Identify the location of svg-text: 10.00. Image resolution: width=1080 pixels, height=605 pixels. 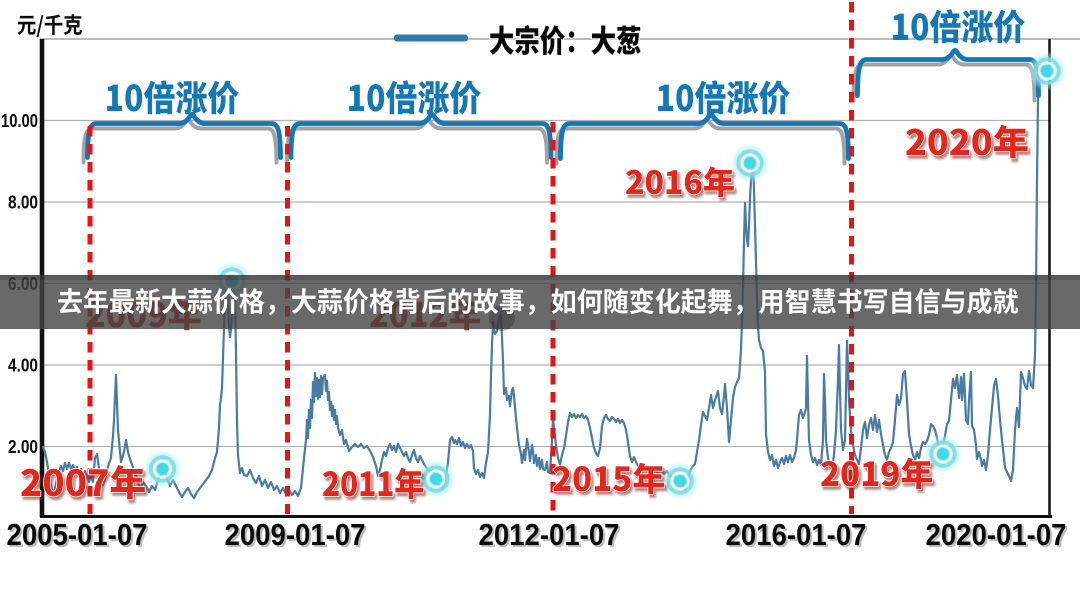
(19, 120).